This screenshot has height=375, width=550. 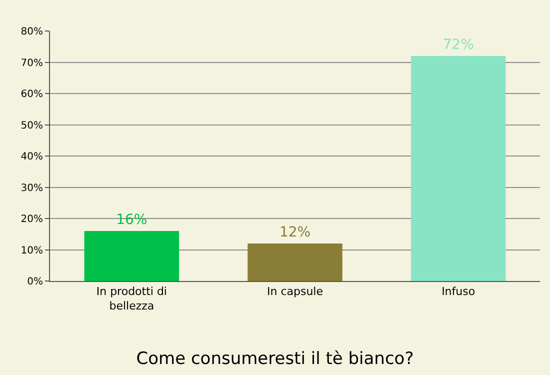 What do you see at coordinates (295, 232) in the screenshot?
I see `data-label: 12%` at bounding box center [295, 232].